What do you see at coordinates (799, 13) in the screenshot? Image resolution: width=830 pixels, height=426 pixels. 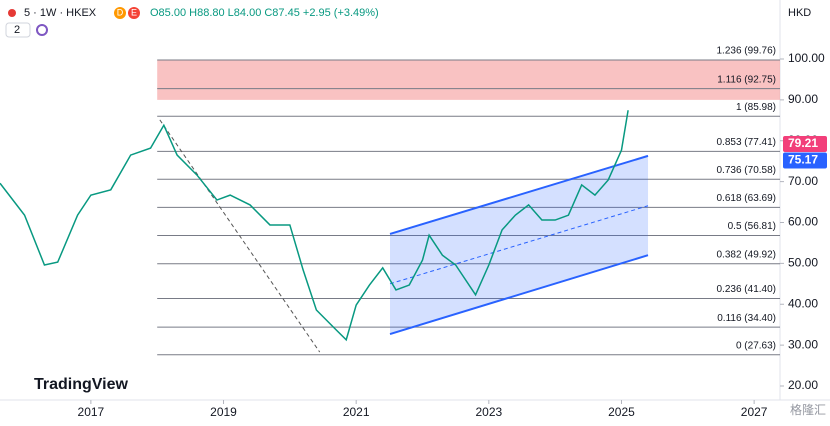 I see `currency: HKD` at bounding box center [799, 13].